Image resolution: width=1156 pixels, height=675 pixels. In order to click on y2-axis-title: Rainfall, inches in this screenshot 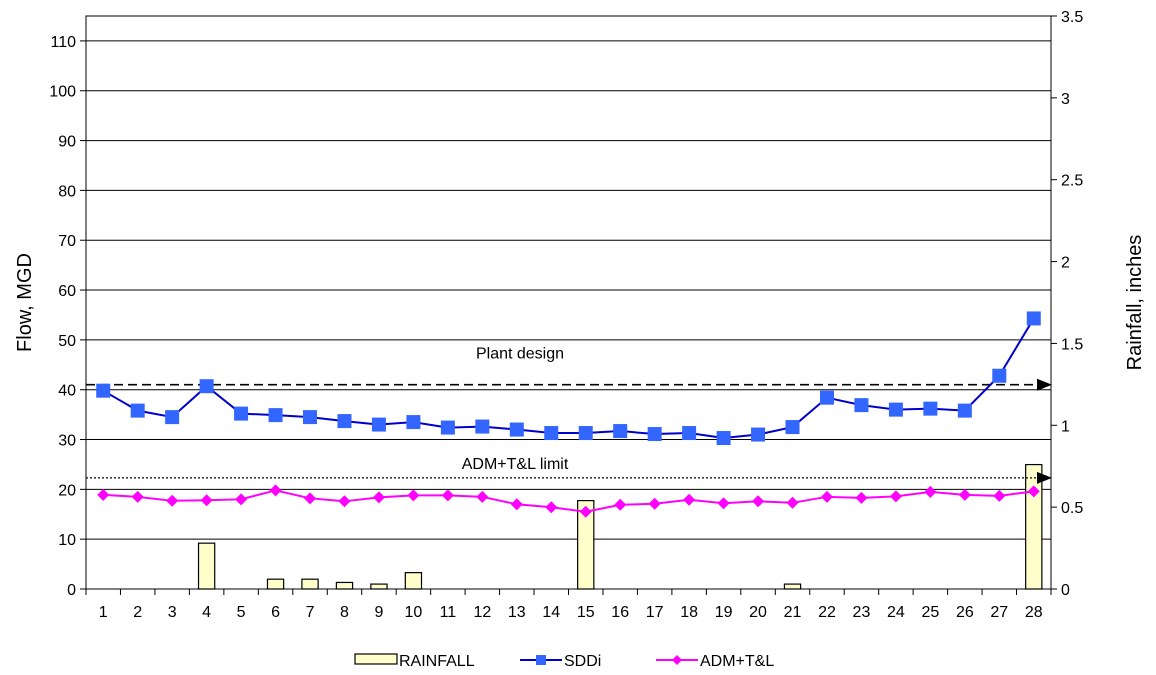, I will do `click(1135, 303)`.